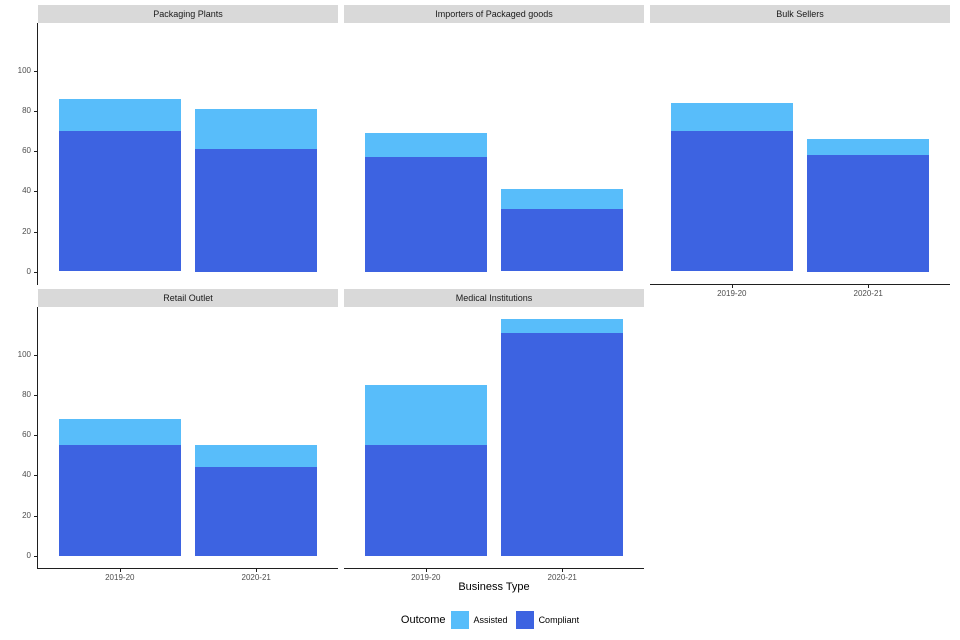 Image resolution: width=960 pixels, height=640 pixels. I want to click on facet-strip: Packaging Plants, so click(188, 14).